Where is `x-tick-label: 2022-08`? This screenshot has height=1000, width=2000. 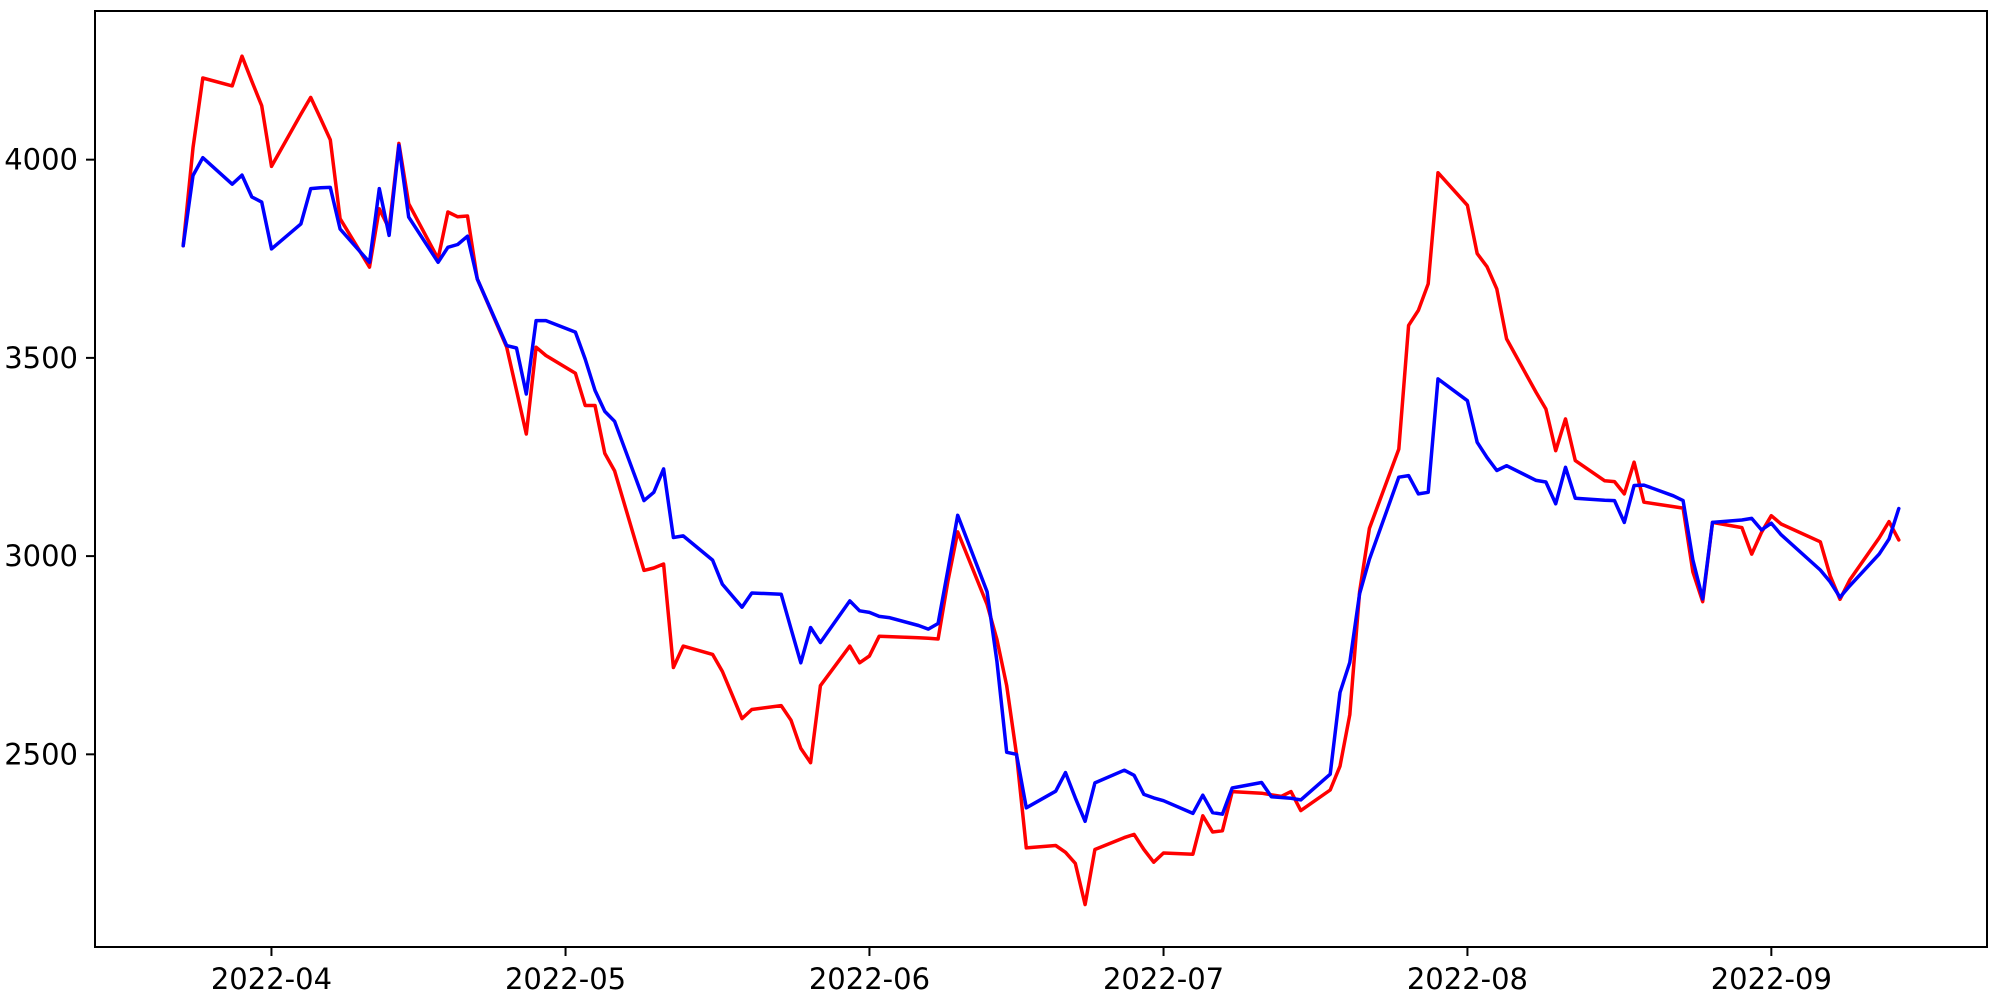 x-tick-label: 2022-08 is located at coordinates (1467, 979).